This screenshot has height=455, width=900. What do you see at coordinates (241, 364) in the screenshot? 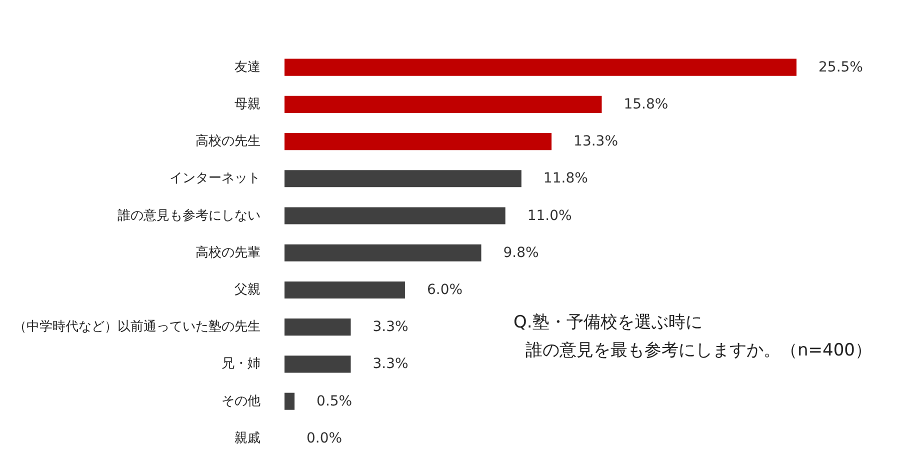
I see `y-tick-label: 兄・姉` at bounding box center [241, 364].